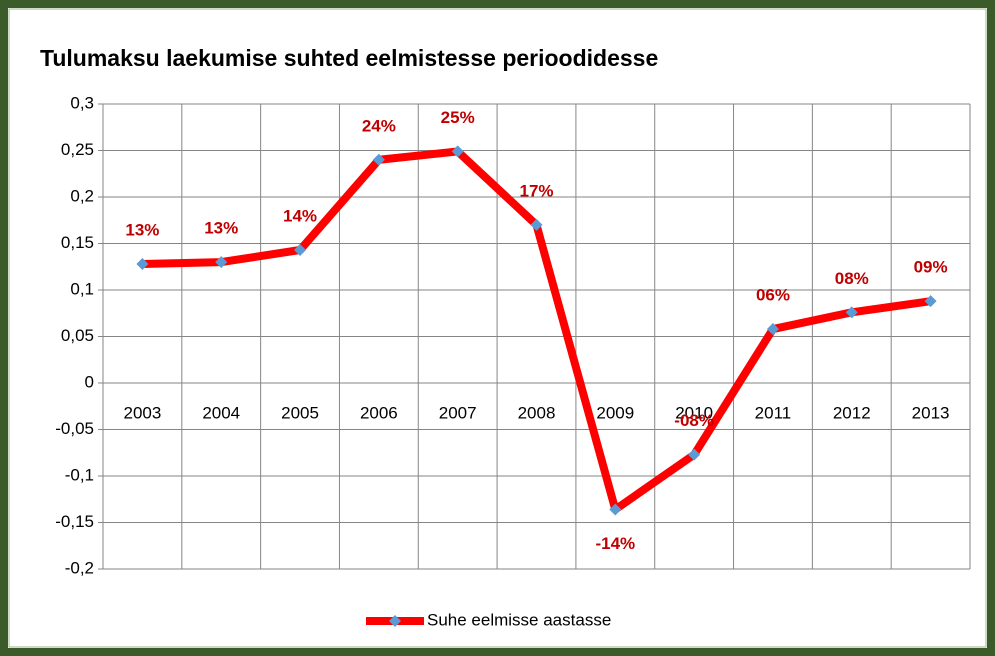  Describe the element at coordinates (379, 125) in the screenshot. I see `data-label: 24%` at that location.